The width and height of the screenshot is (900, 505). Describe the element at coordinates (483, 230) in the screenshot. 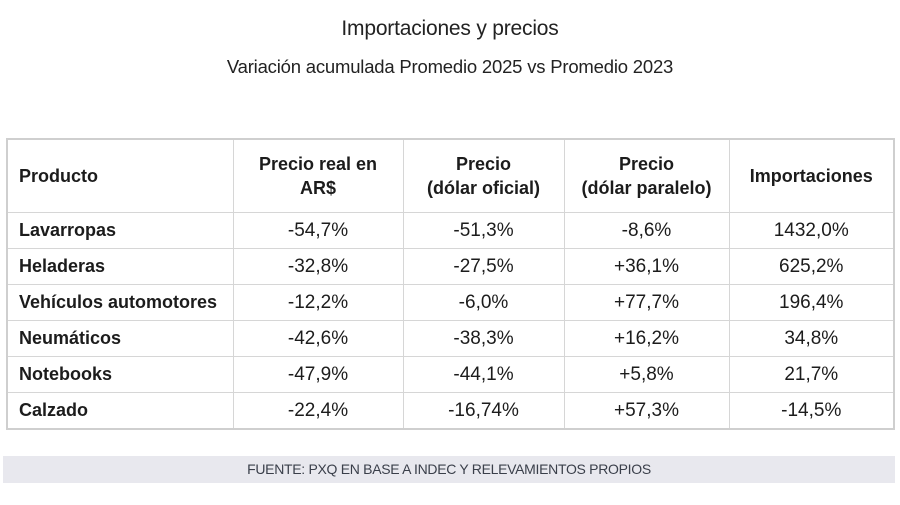

I see `cell-precio-oficial: -51,3%` at that location.